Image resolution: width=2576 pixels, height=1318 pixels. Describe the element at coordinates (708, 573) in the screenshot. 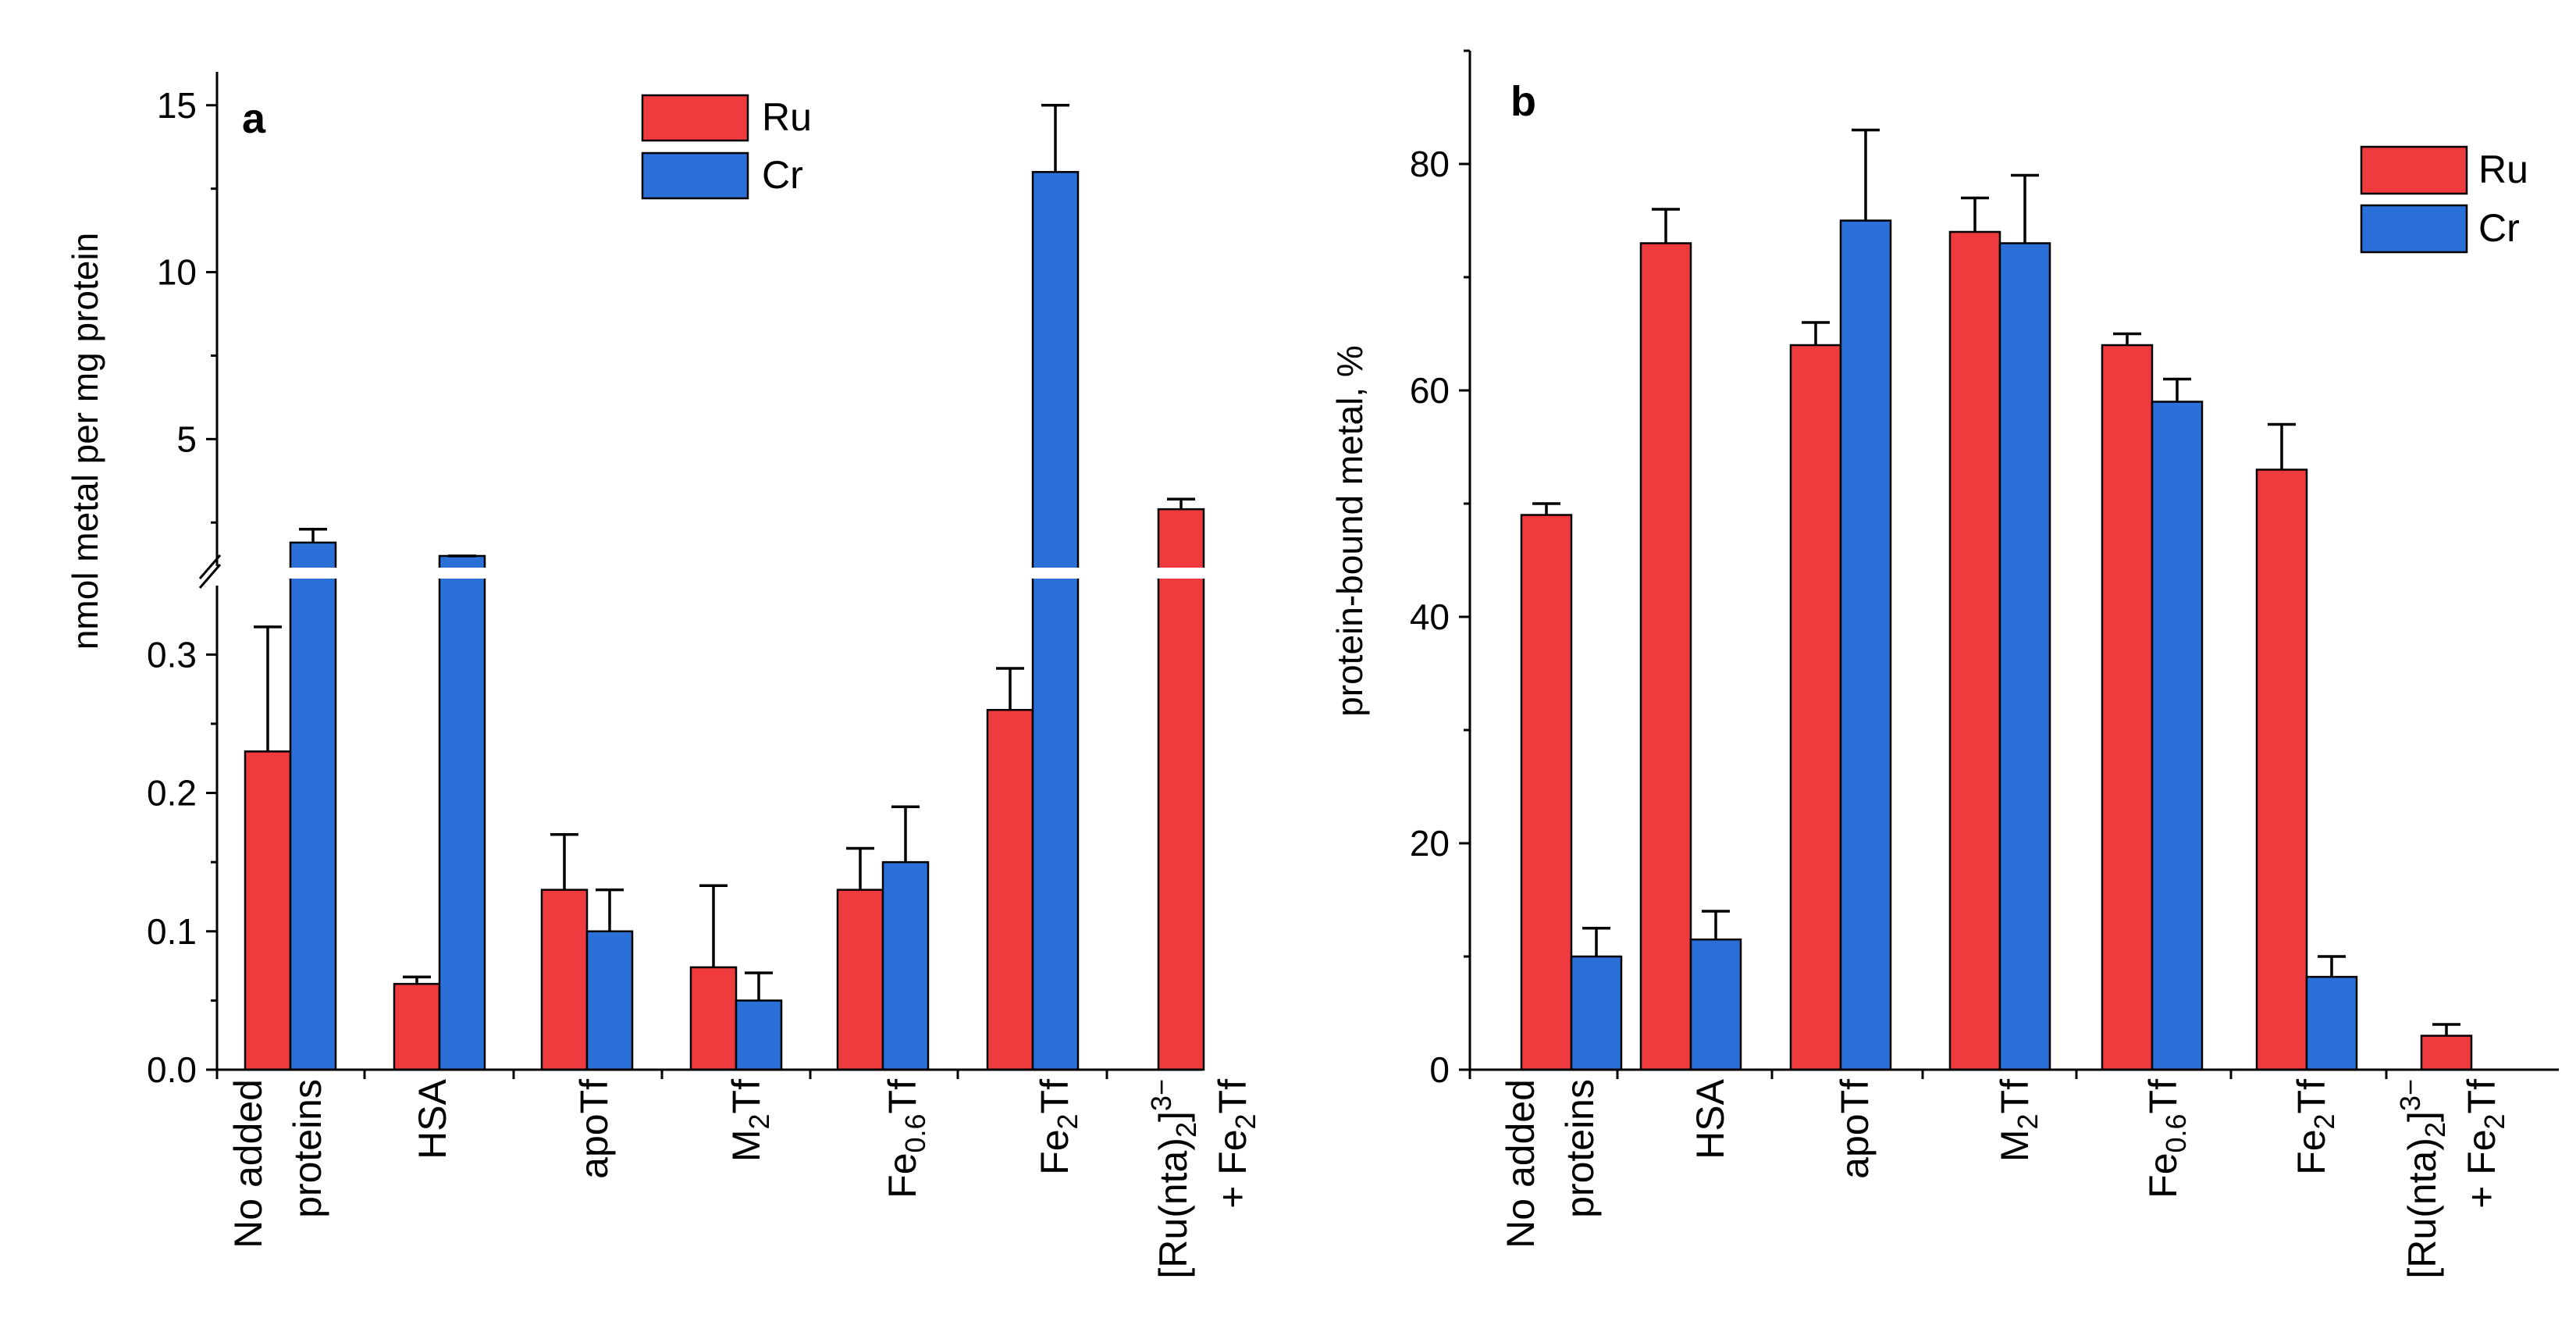

I see `axis-break-gap` at that location.